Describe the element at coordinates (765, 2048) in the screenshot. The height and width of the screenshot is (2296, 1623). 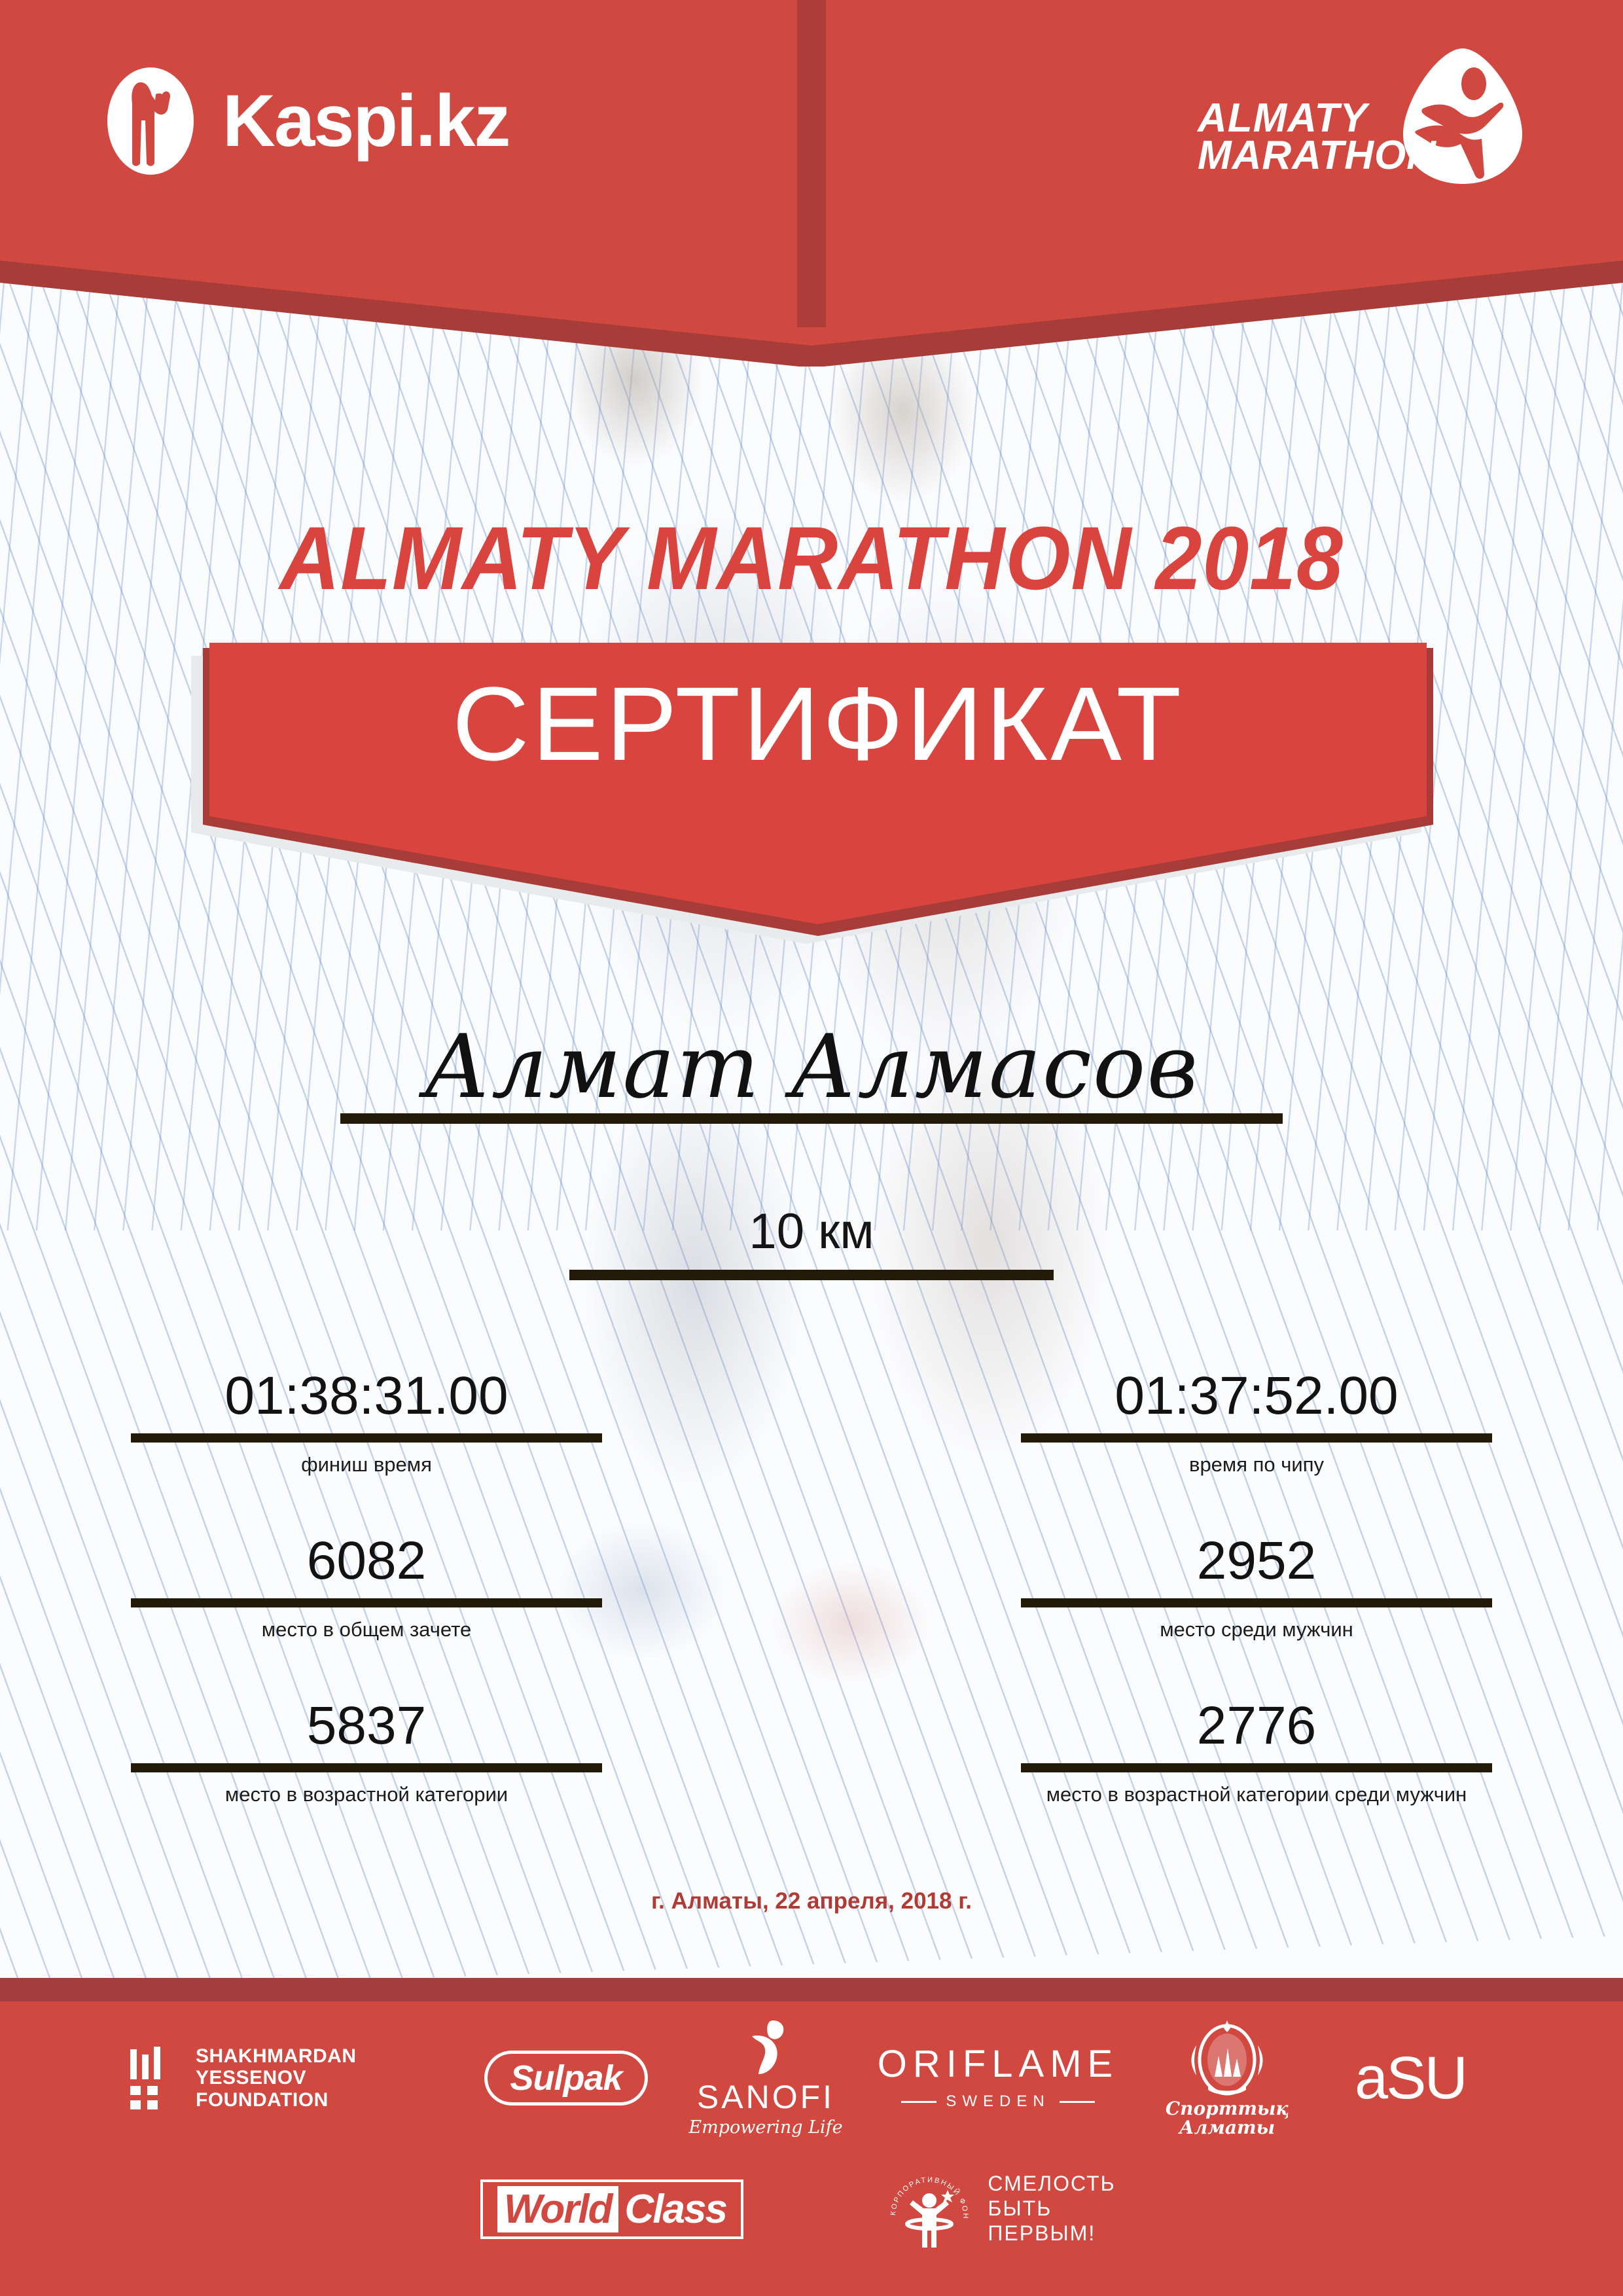
I see `sanofi-bird-icon` at that location.